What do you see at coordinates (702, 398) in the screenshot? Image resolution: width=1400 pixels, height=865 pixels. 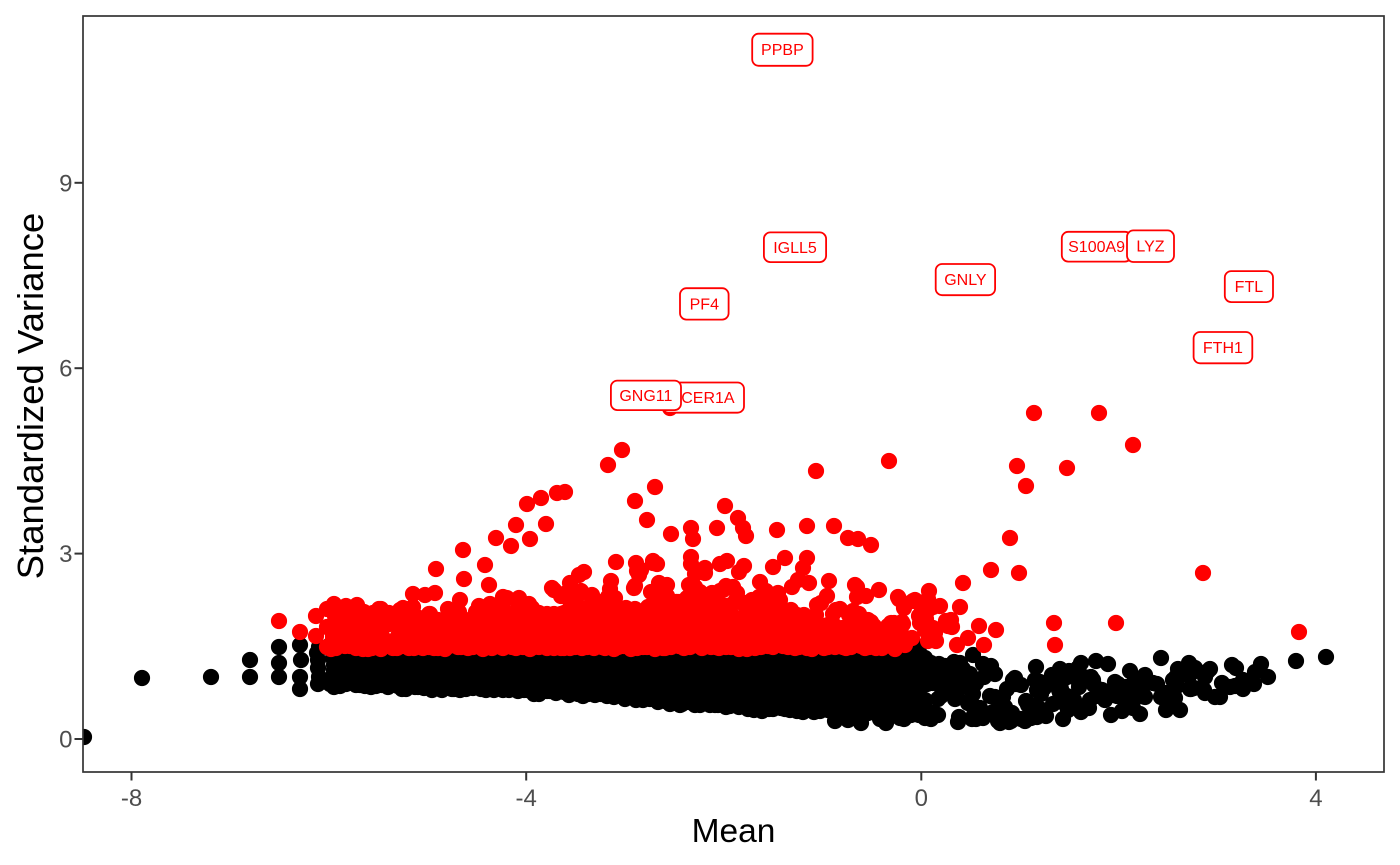 I see `svg-text: FCER1A` at bounding box center [702, 398].